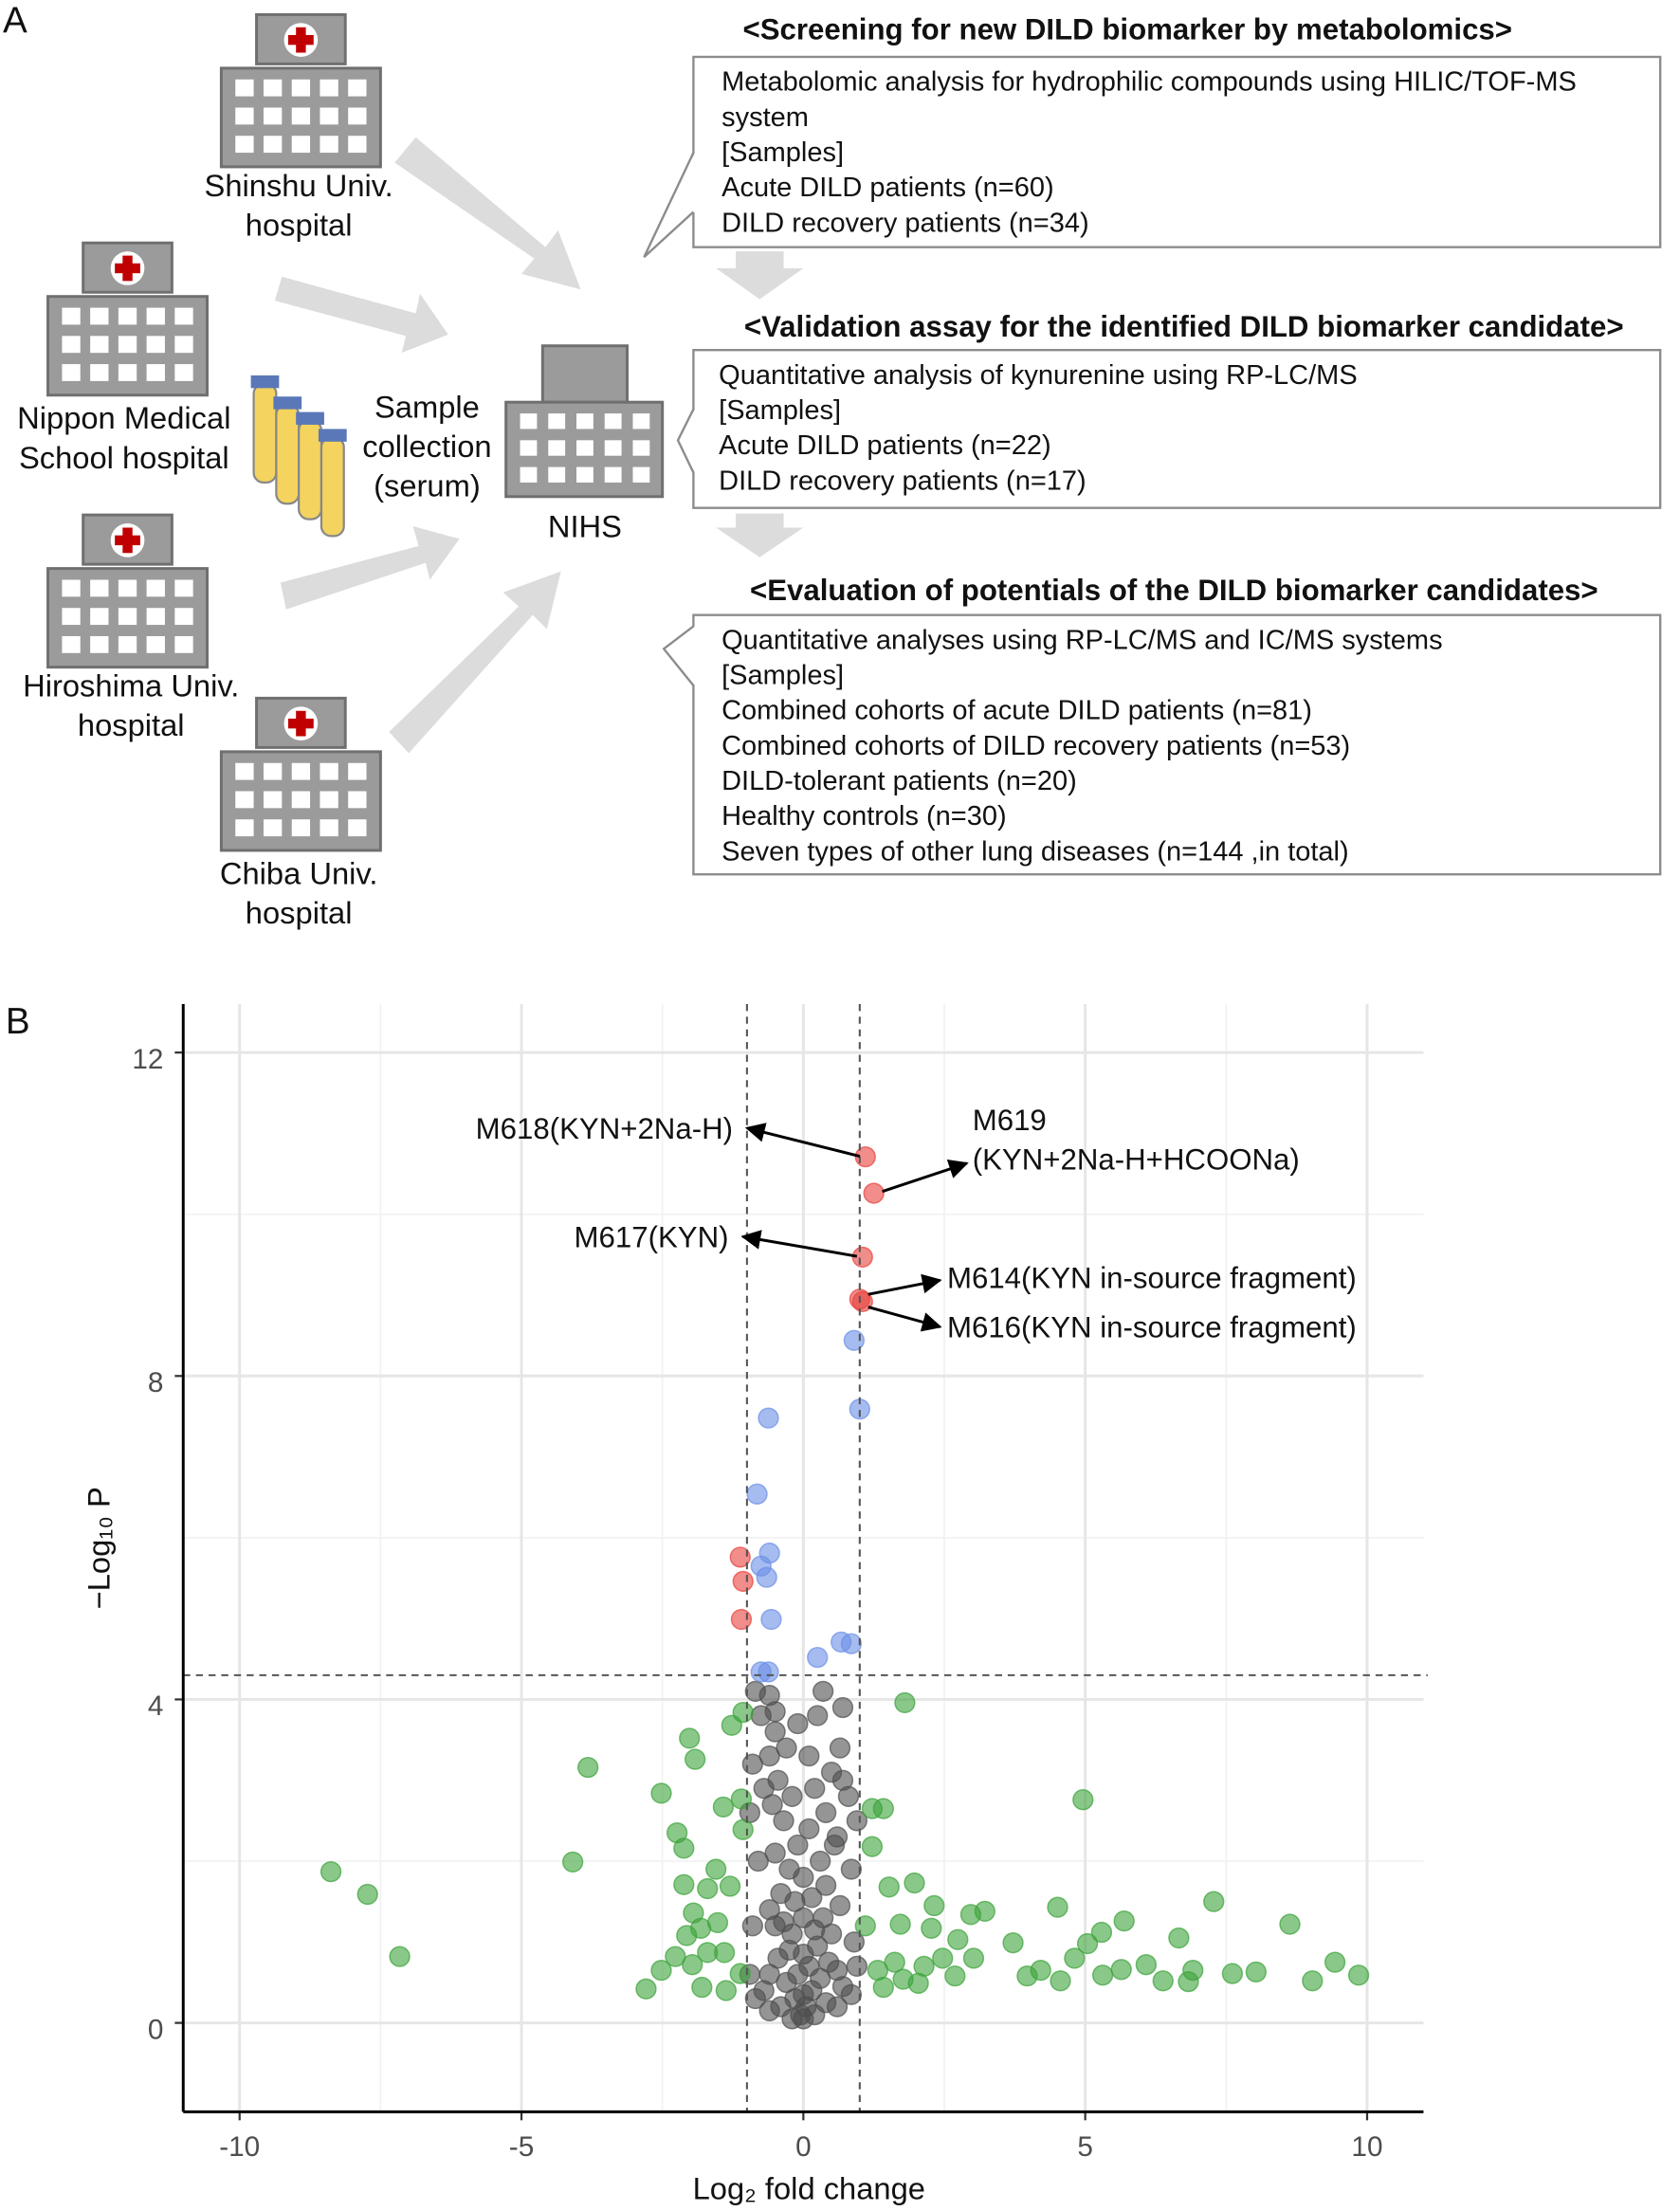  Describe the element at coordinates (885, 445) in the screenshot. I see `step-line: Acute DILD patients (n=22)` at that location.